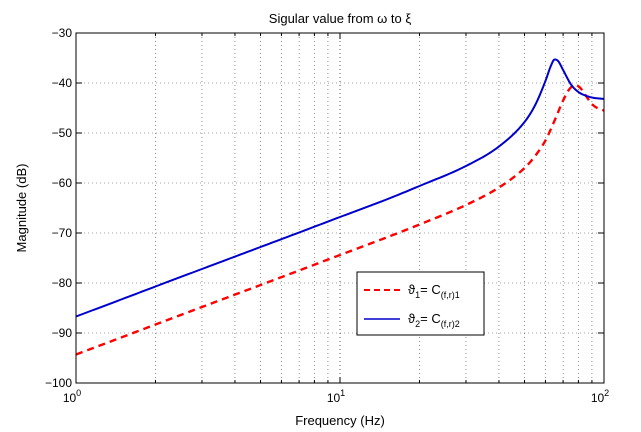 The width and height of the screenshot is (641, 432). I want to click on legend: ϑ1= C(f,r)1 ϑ2= C(f,r)2, so click(420, 303).